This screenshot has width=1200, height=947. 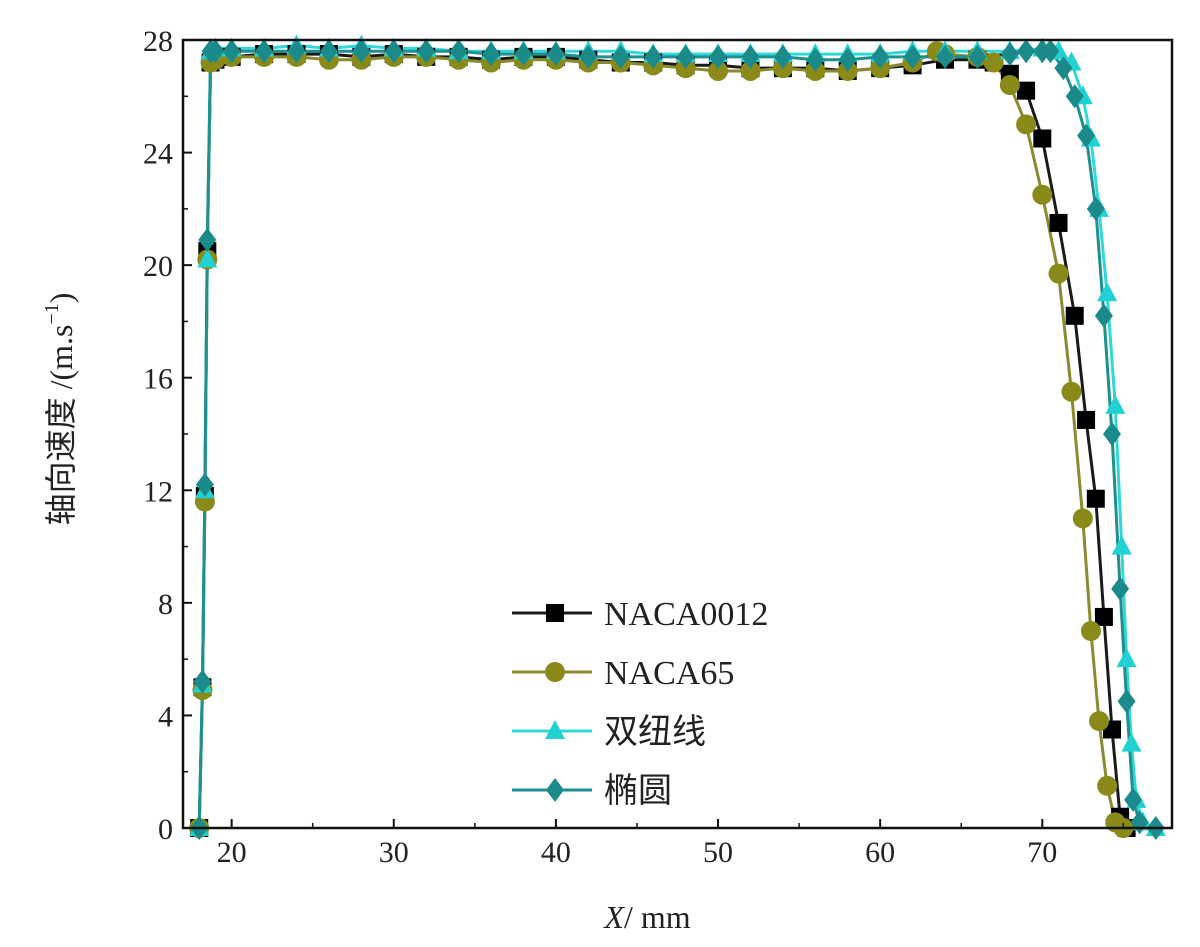 What do you see at coordinates (167, 435) in the screenshot?
I see `y-axis-ticks: 0 4 8 12 16 20 24 28` at bounding box center [167, 435].